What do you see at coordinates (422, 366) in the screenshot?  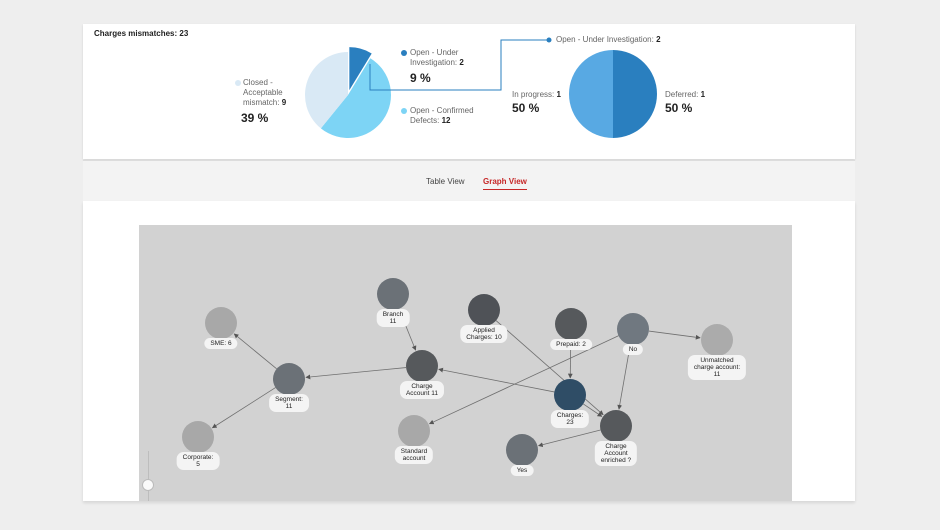 I see `graph-node-chargeacct` at bounding box center [422, 366].